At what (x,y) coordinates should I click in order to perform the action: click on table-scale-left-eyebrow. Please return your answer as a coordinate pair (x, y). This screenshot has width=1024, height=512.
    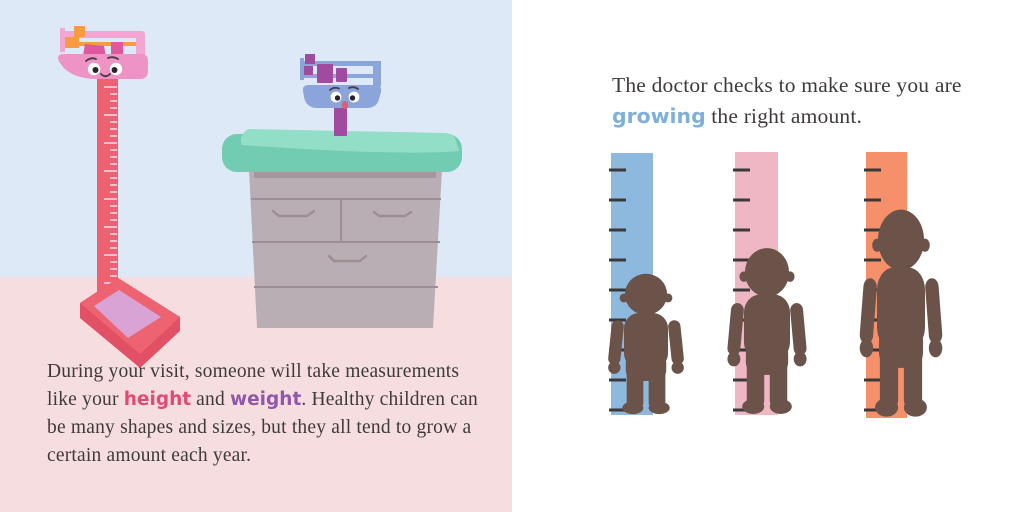
    Looking at the image, I should click on (334, 88).